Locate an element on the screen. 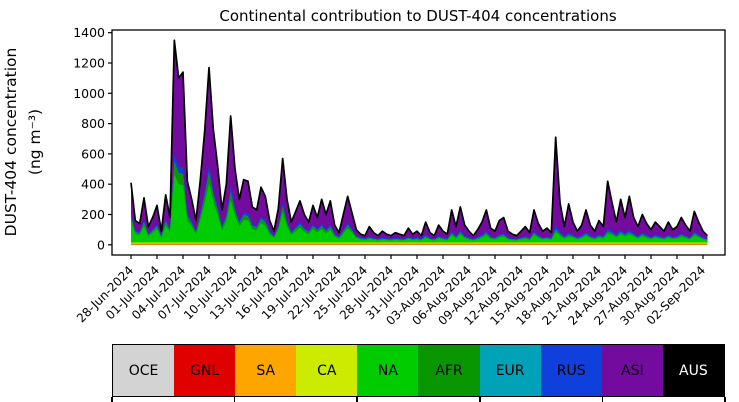 Image resolution: width=739 pixels, height=402 pixels. legend-item-na: NA is located at coordinates (388, 370).